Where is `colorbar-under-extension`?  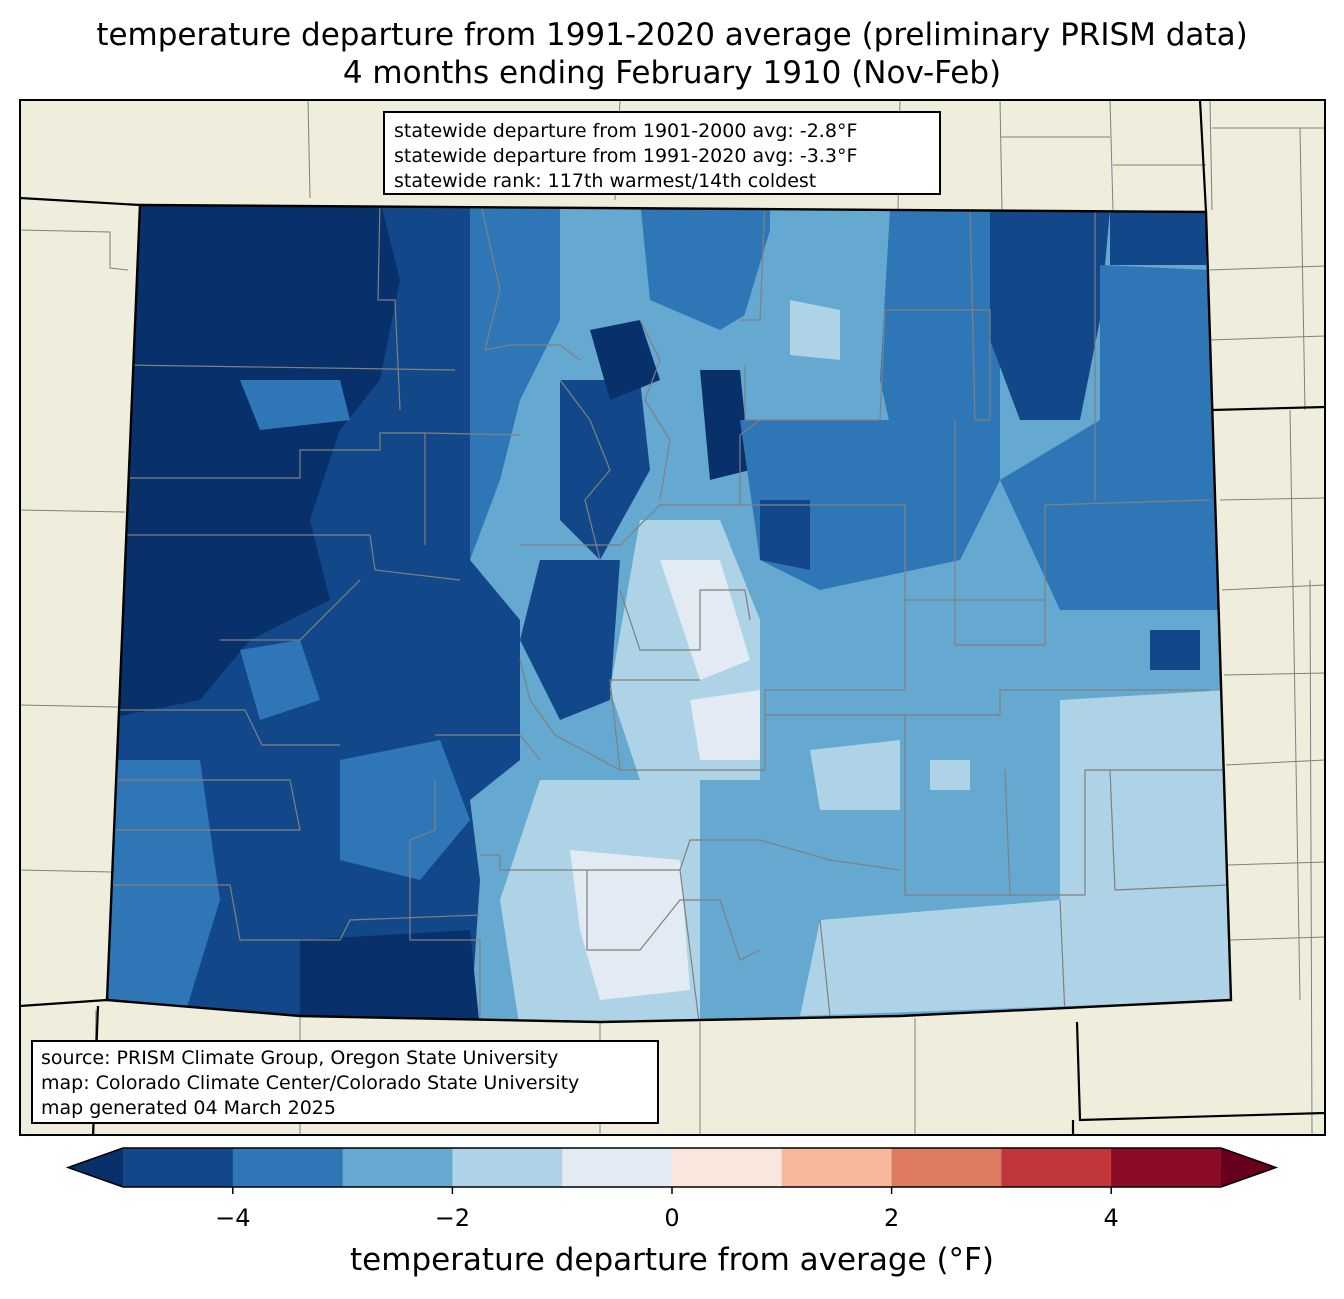 colorbar-under-extension is located at coordinates (95, 1167).